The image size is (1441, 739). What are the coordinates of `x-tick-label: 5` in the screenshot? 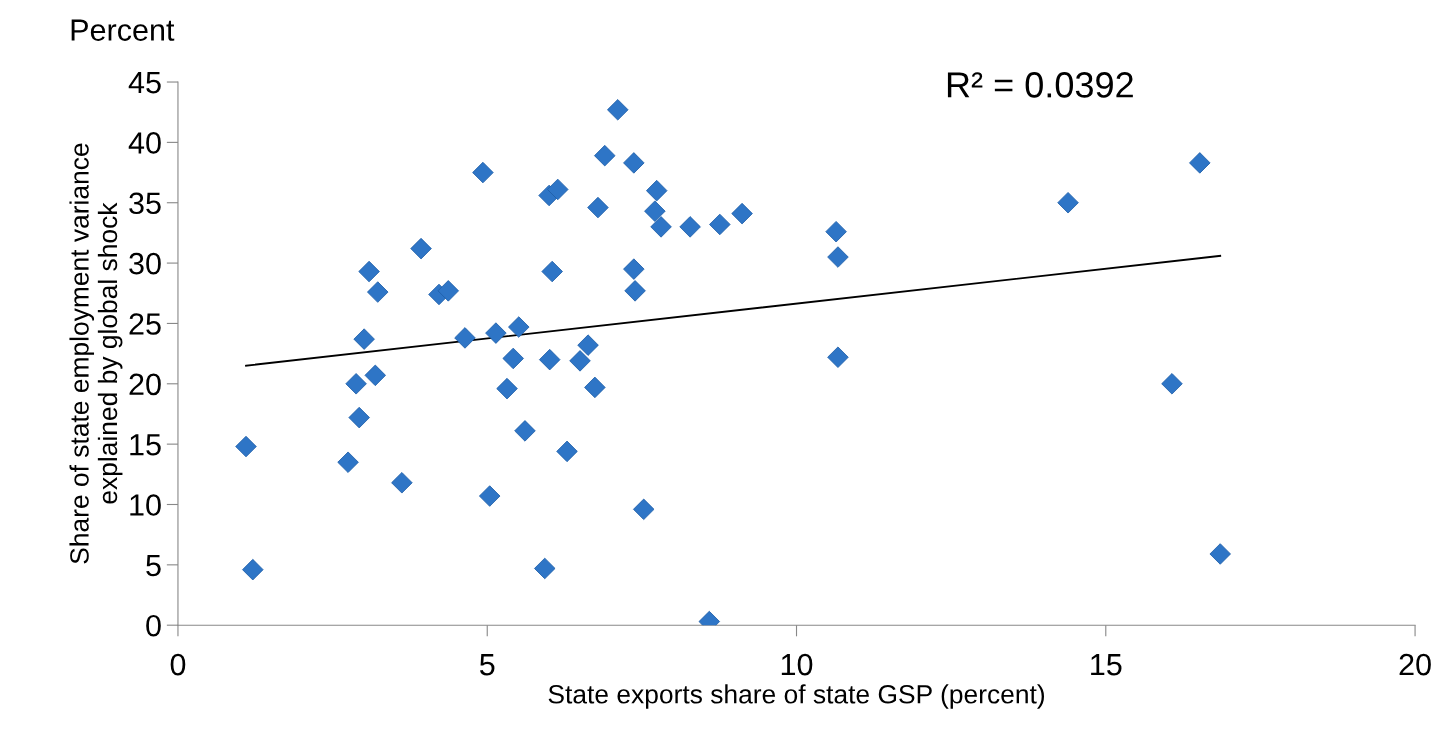 It's located at (487, 665).